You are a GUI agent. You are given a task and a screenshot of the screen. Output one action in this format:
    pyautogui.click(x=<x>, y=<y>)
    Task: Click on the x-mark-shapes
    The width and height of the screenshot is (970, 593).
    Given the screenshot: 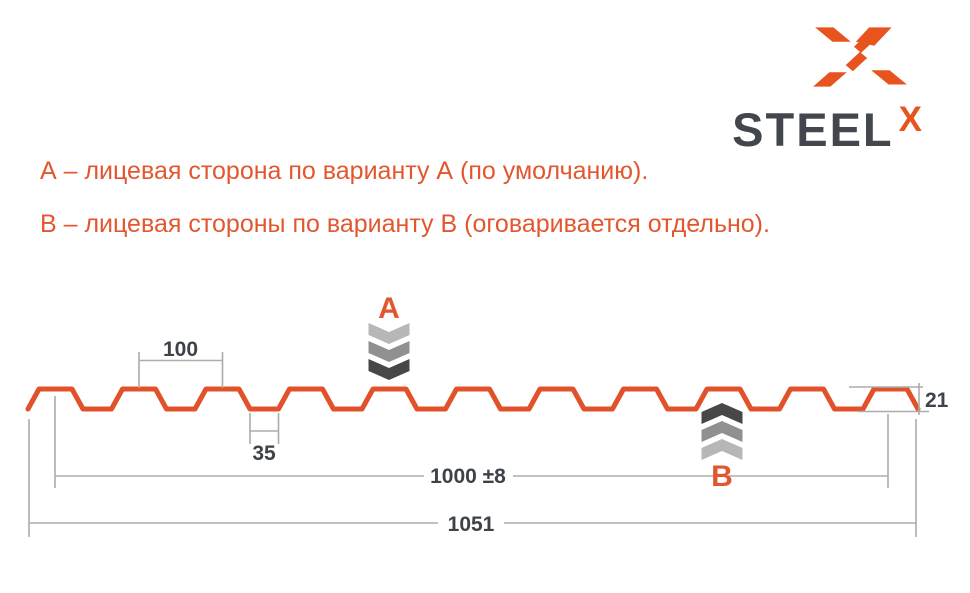 What is the action you would take?
    pyautogui.click(x=860, y=57)
    